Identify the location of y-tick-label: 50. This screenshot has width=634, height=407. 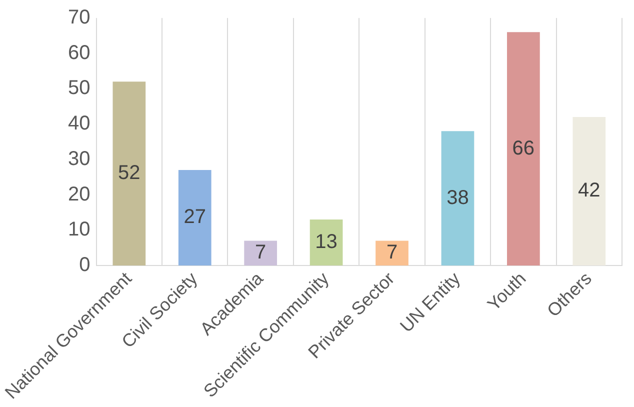
(79, 88).